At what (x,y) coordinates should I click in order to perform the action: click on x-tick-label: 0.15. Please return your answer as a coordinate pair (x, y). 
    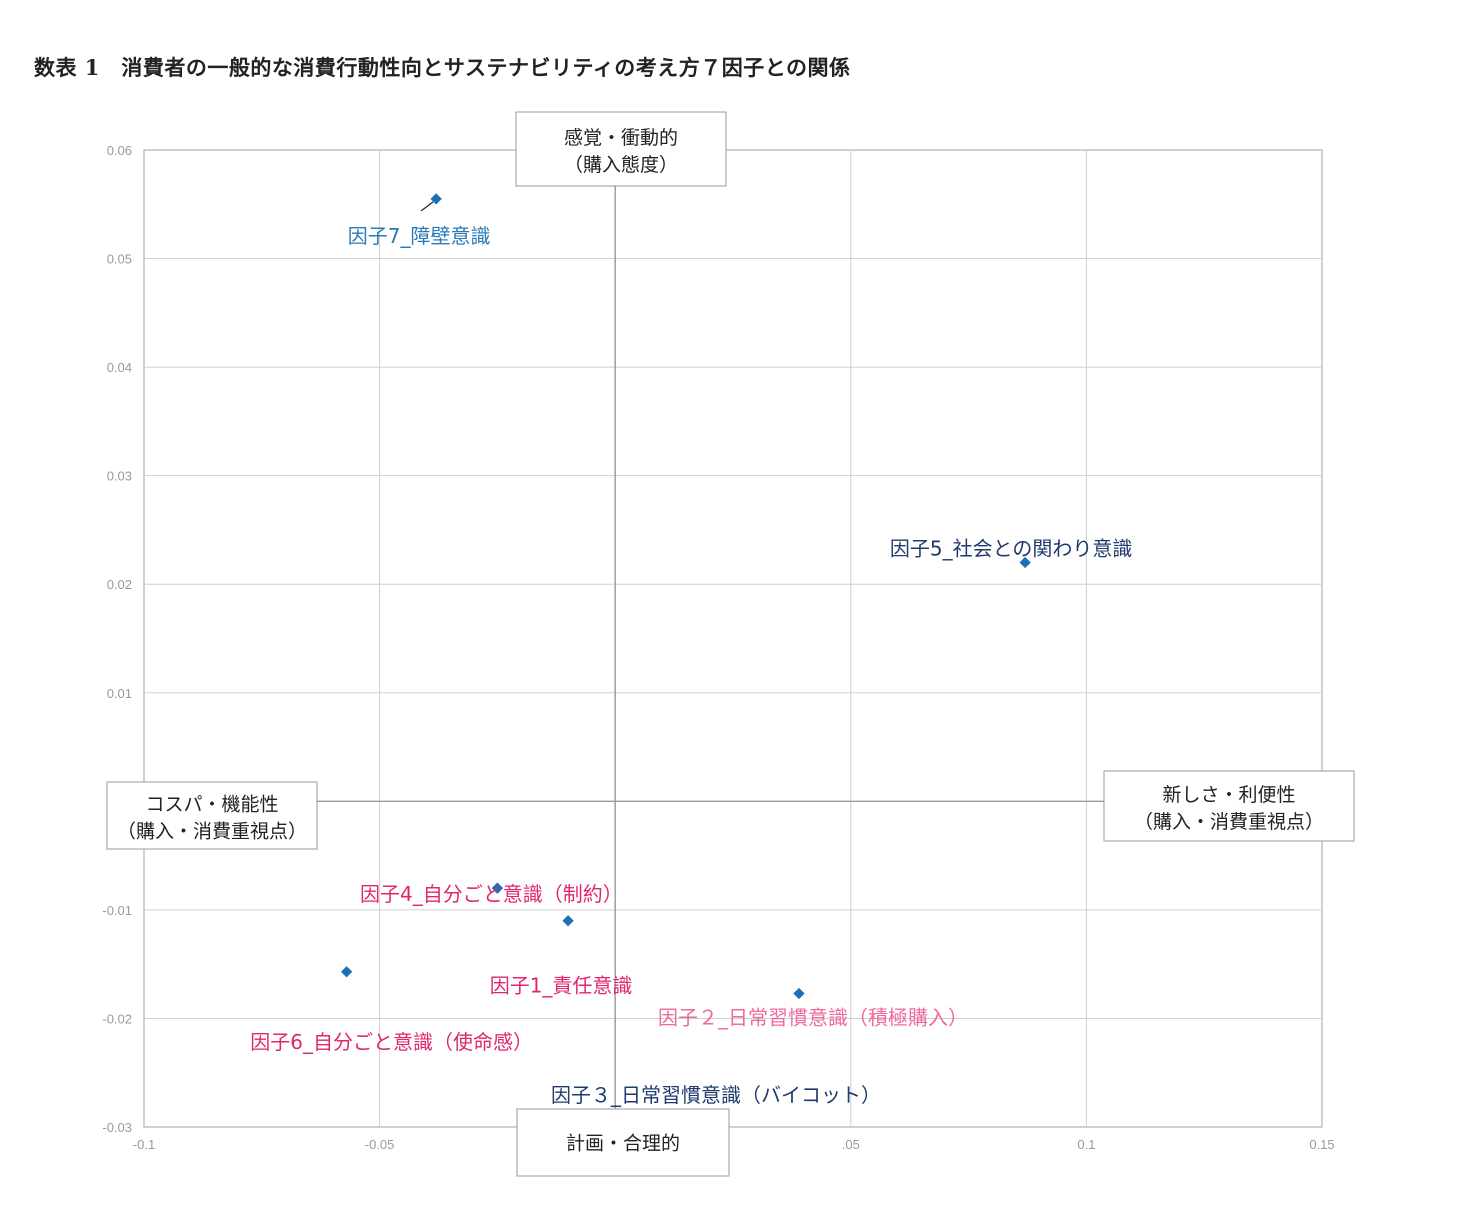
    Looking at the image, I should click on (1321, 1144).